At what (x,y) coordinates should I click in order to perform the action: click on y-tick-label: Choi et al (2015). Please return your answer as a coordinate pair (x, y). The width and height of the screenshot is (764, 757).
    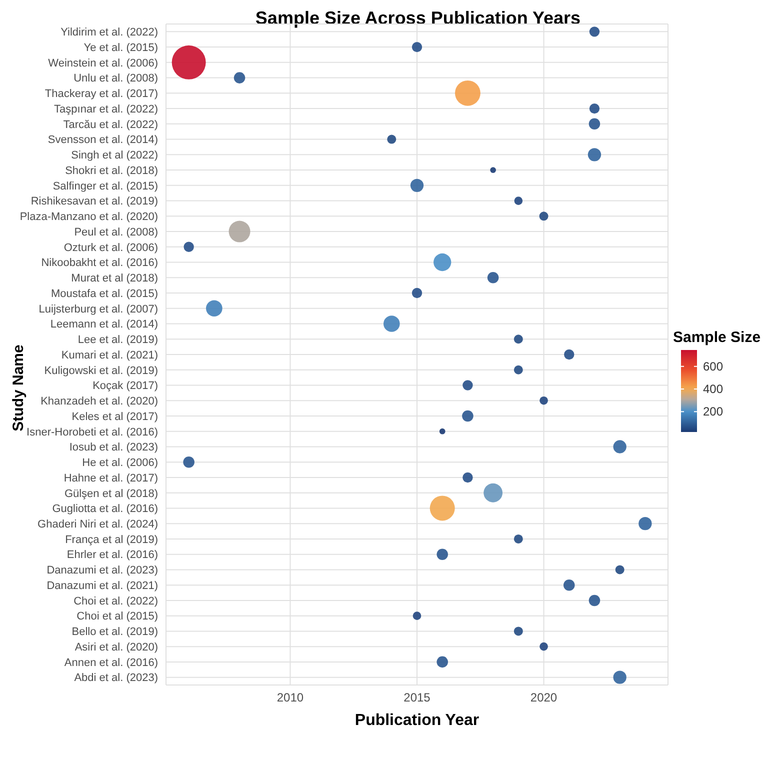
    Looking at the image, I should click on (117, 616).